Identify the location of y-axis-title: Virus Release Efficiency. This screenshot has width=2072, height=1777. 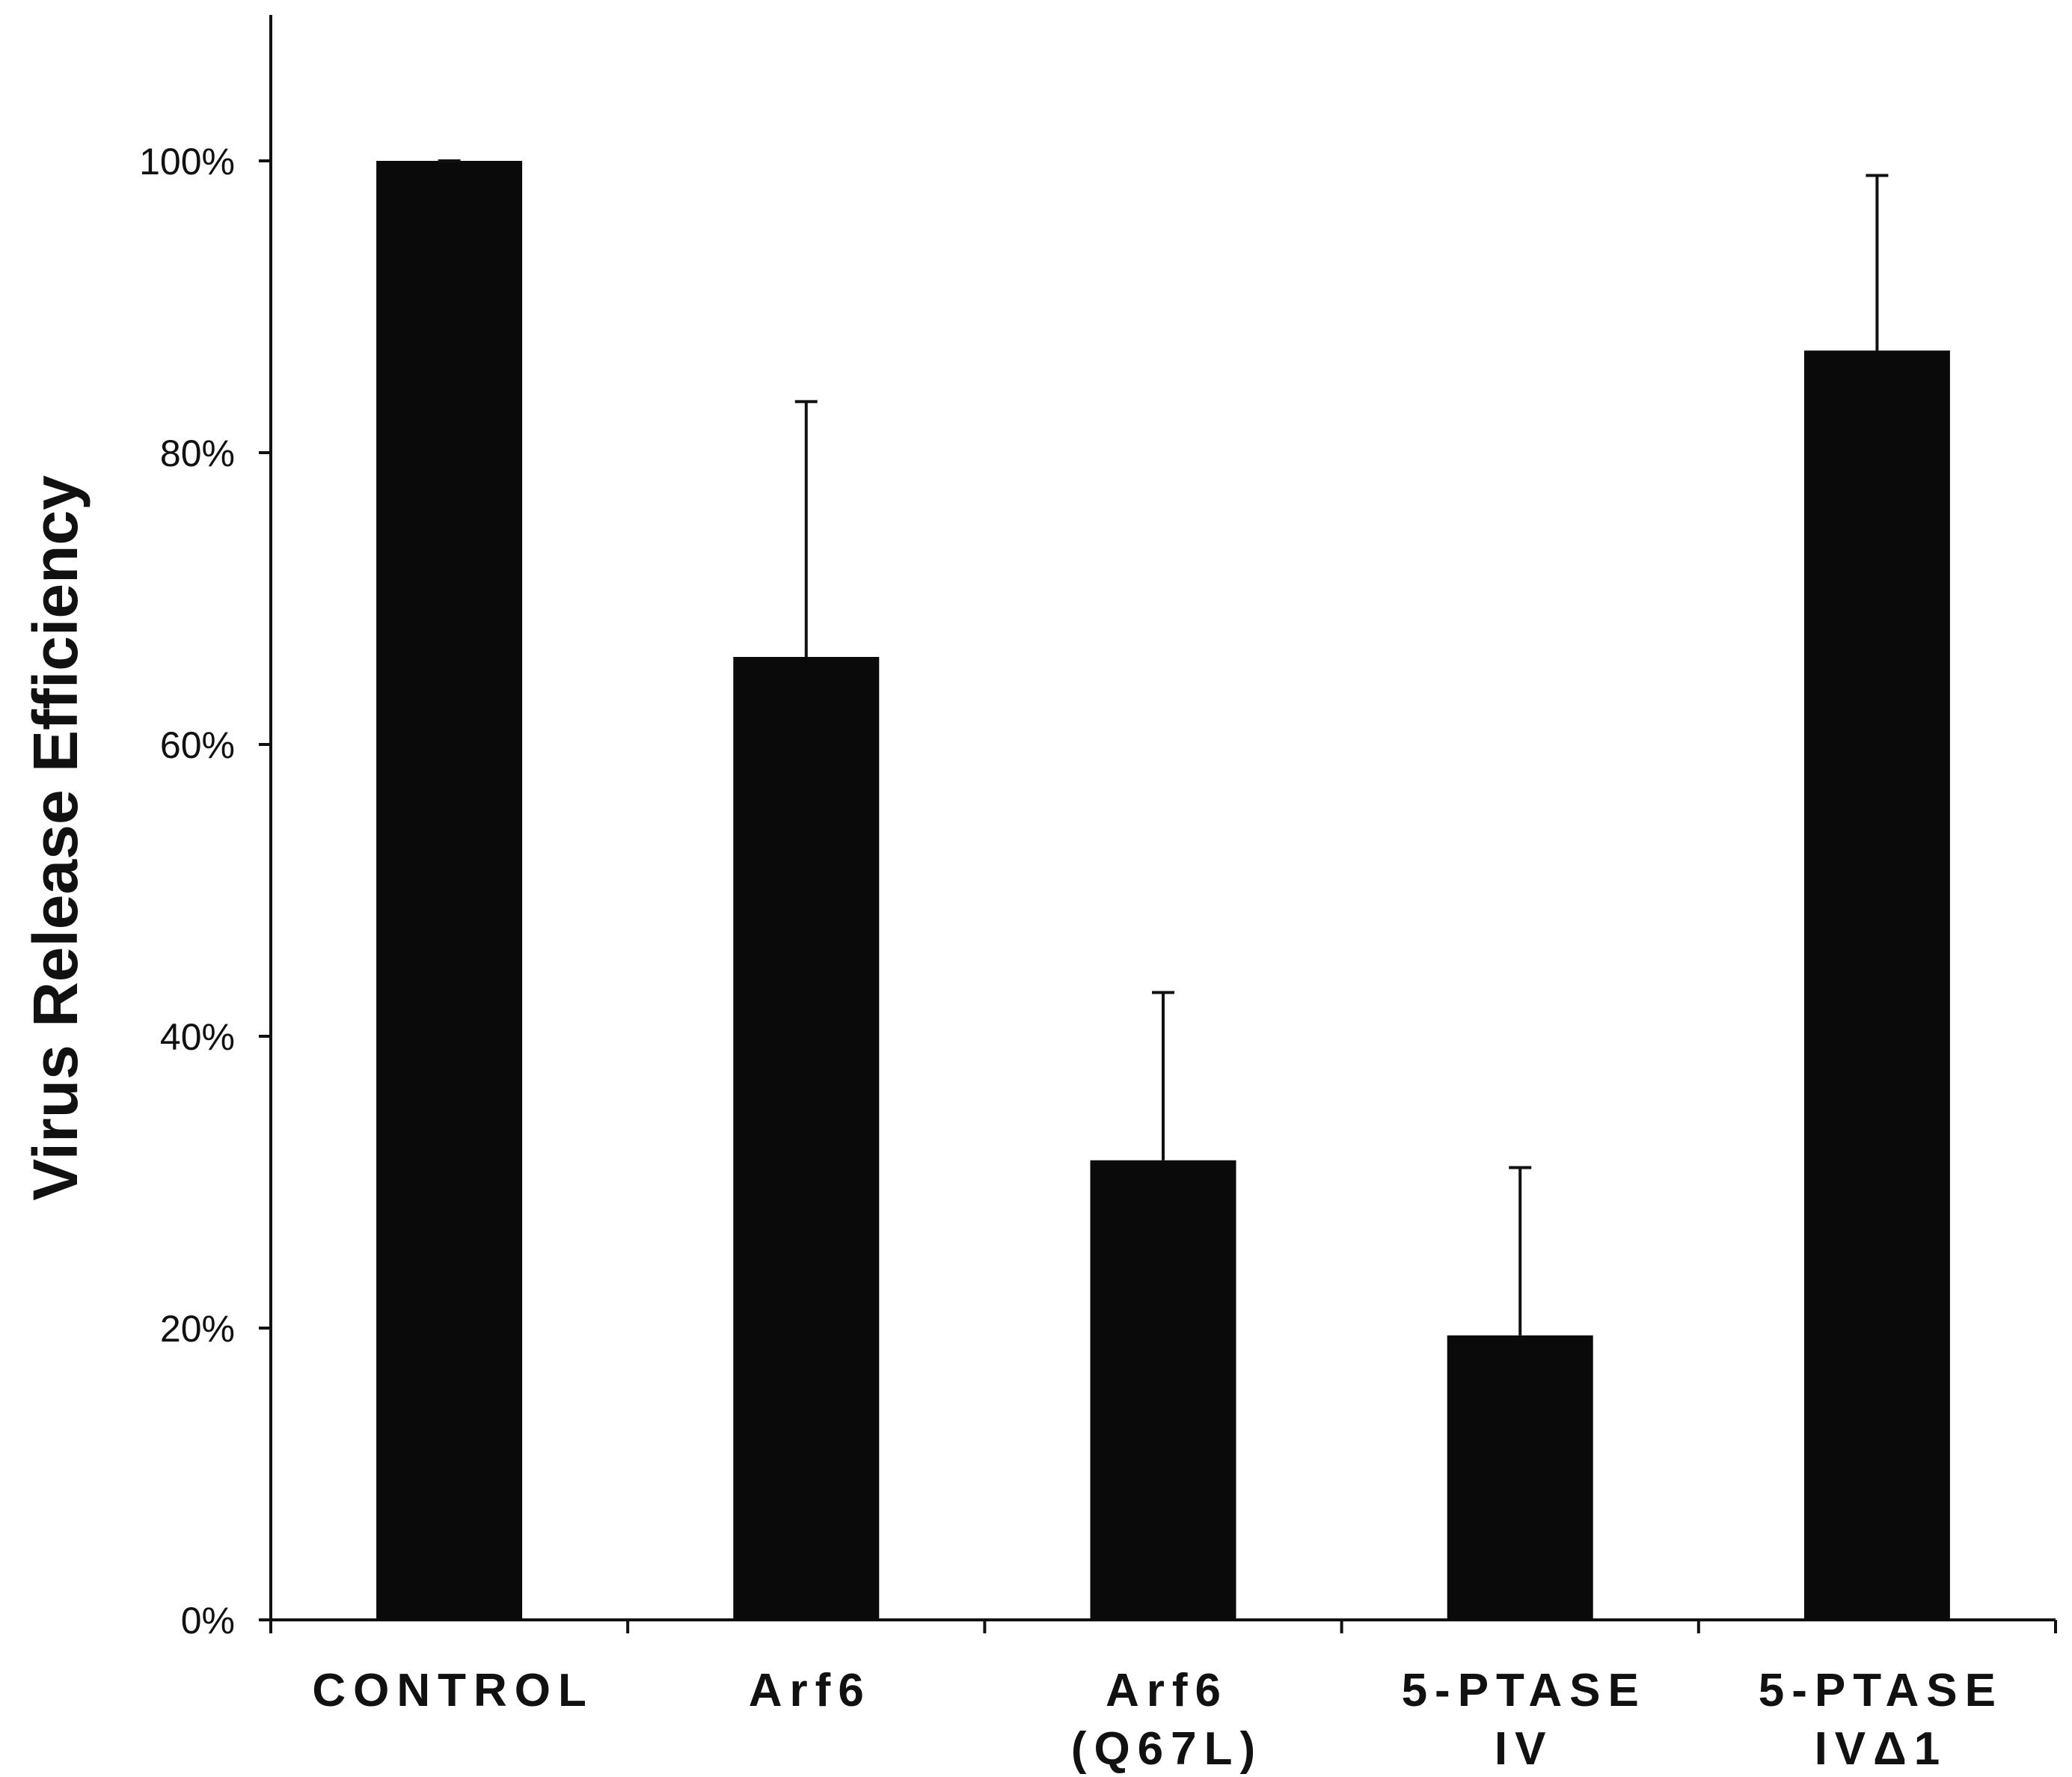
(55, 838).